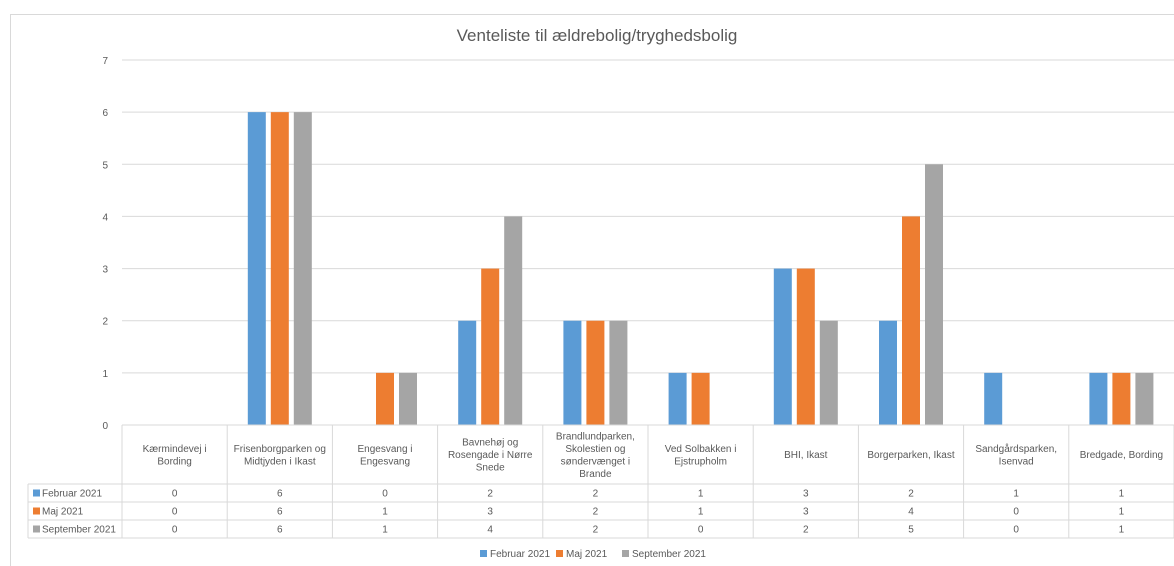 The width and height of the screenshot is (1174, 566). Describe the element at coordinates (625, 553) in the screenshot. I see `legend-swatch-september-2021` at that location.